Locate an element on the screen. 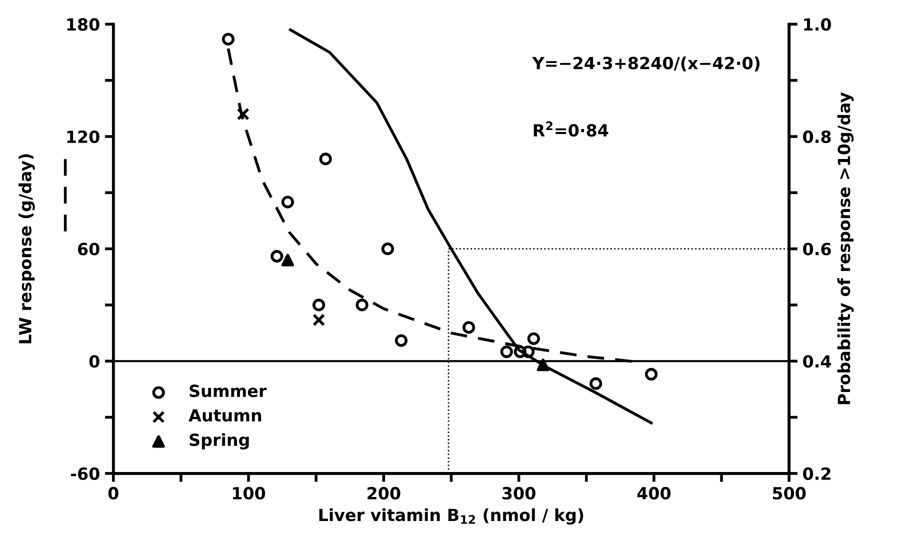 The height and width of the screenshot is (538, 907). y2-tick-label: 0.6 is located at coordinates (817, 249).